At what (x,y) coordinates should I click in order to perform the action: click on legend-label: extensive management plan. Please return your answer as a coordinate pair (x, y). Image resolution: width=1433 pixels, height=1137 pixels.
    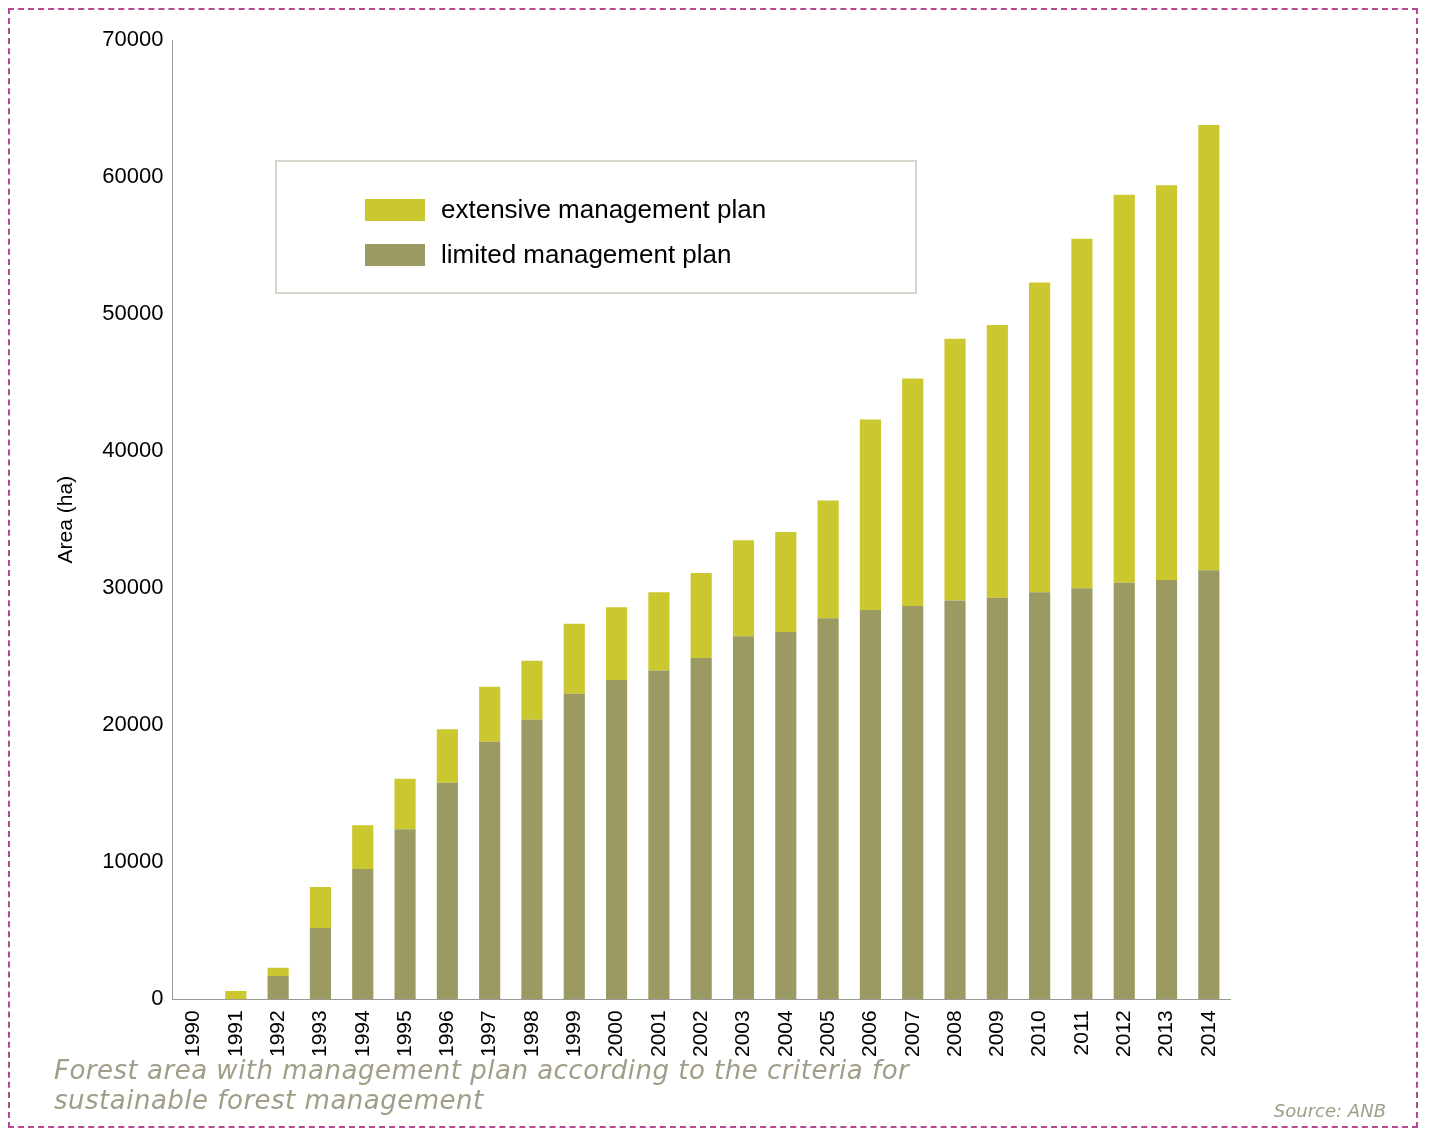
    Looking at the image, I should click on (604, 209).